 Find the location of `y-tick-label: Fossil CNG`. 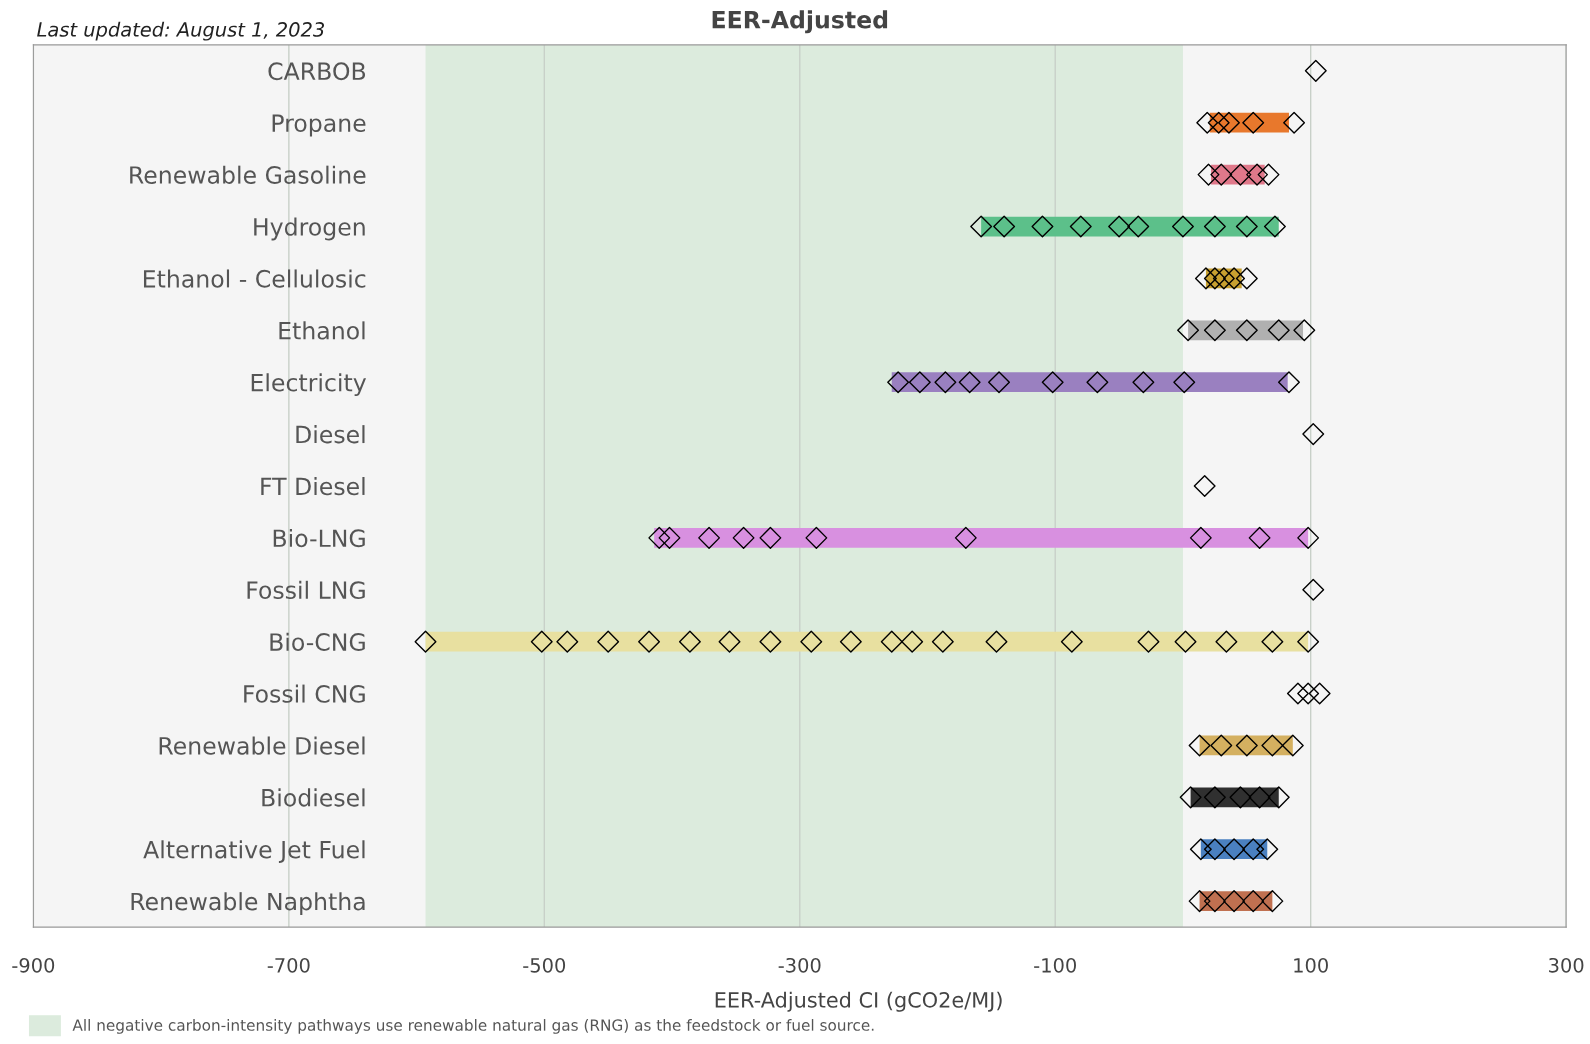

y-tick-label: Fossil CNG is located at coordinates (304, 693).